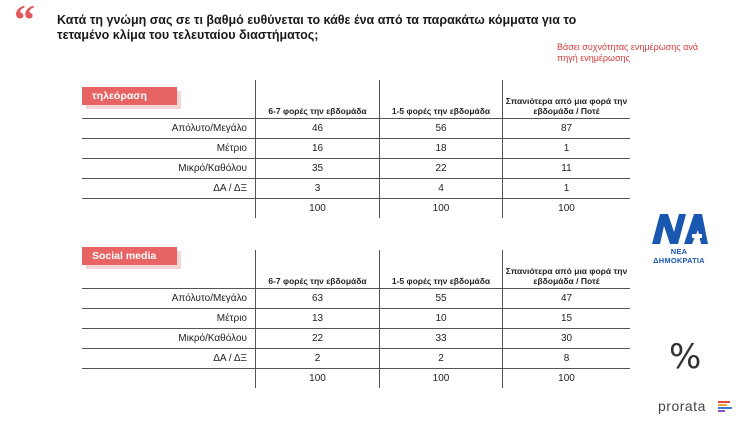 The image size is (750, 421). What do you see at coordinates (317, 298) in the screenshot?
I see `cell-value: 63` at bounding box center [317, 298].